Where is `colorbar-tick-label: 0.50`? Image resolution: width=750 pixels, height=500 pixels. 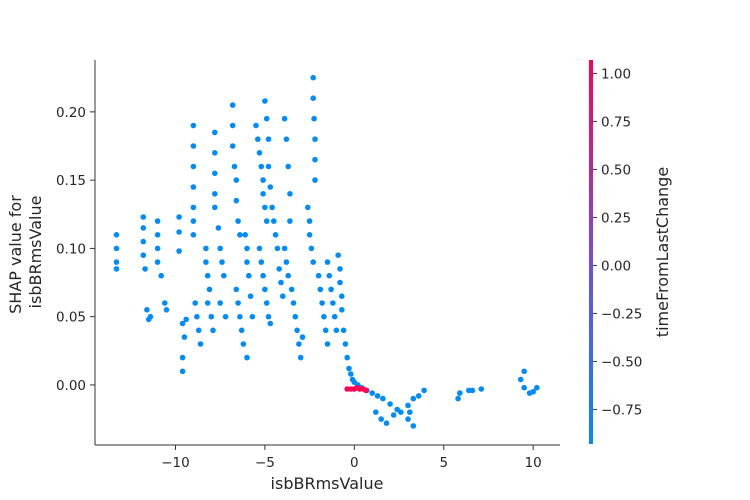
colorbar-tick-label: 0.50 is located at coordinates (616, 170).